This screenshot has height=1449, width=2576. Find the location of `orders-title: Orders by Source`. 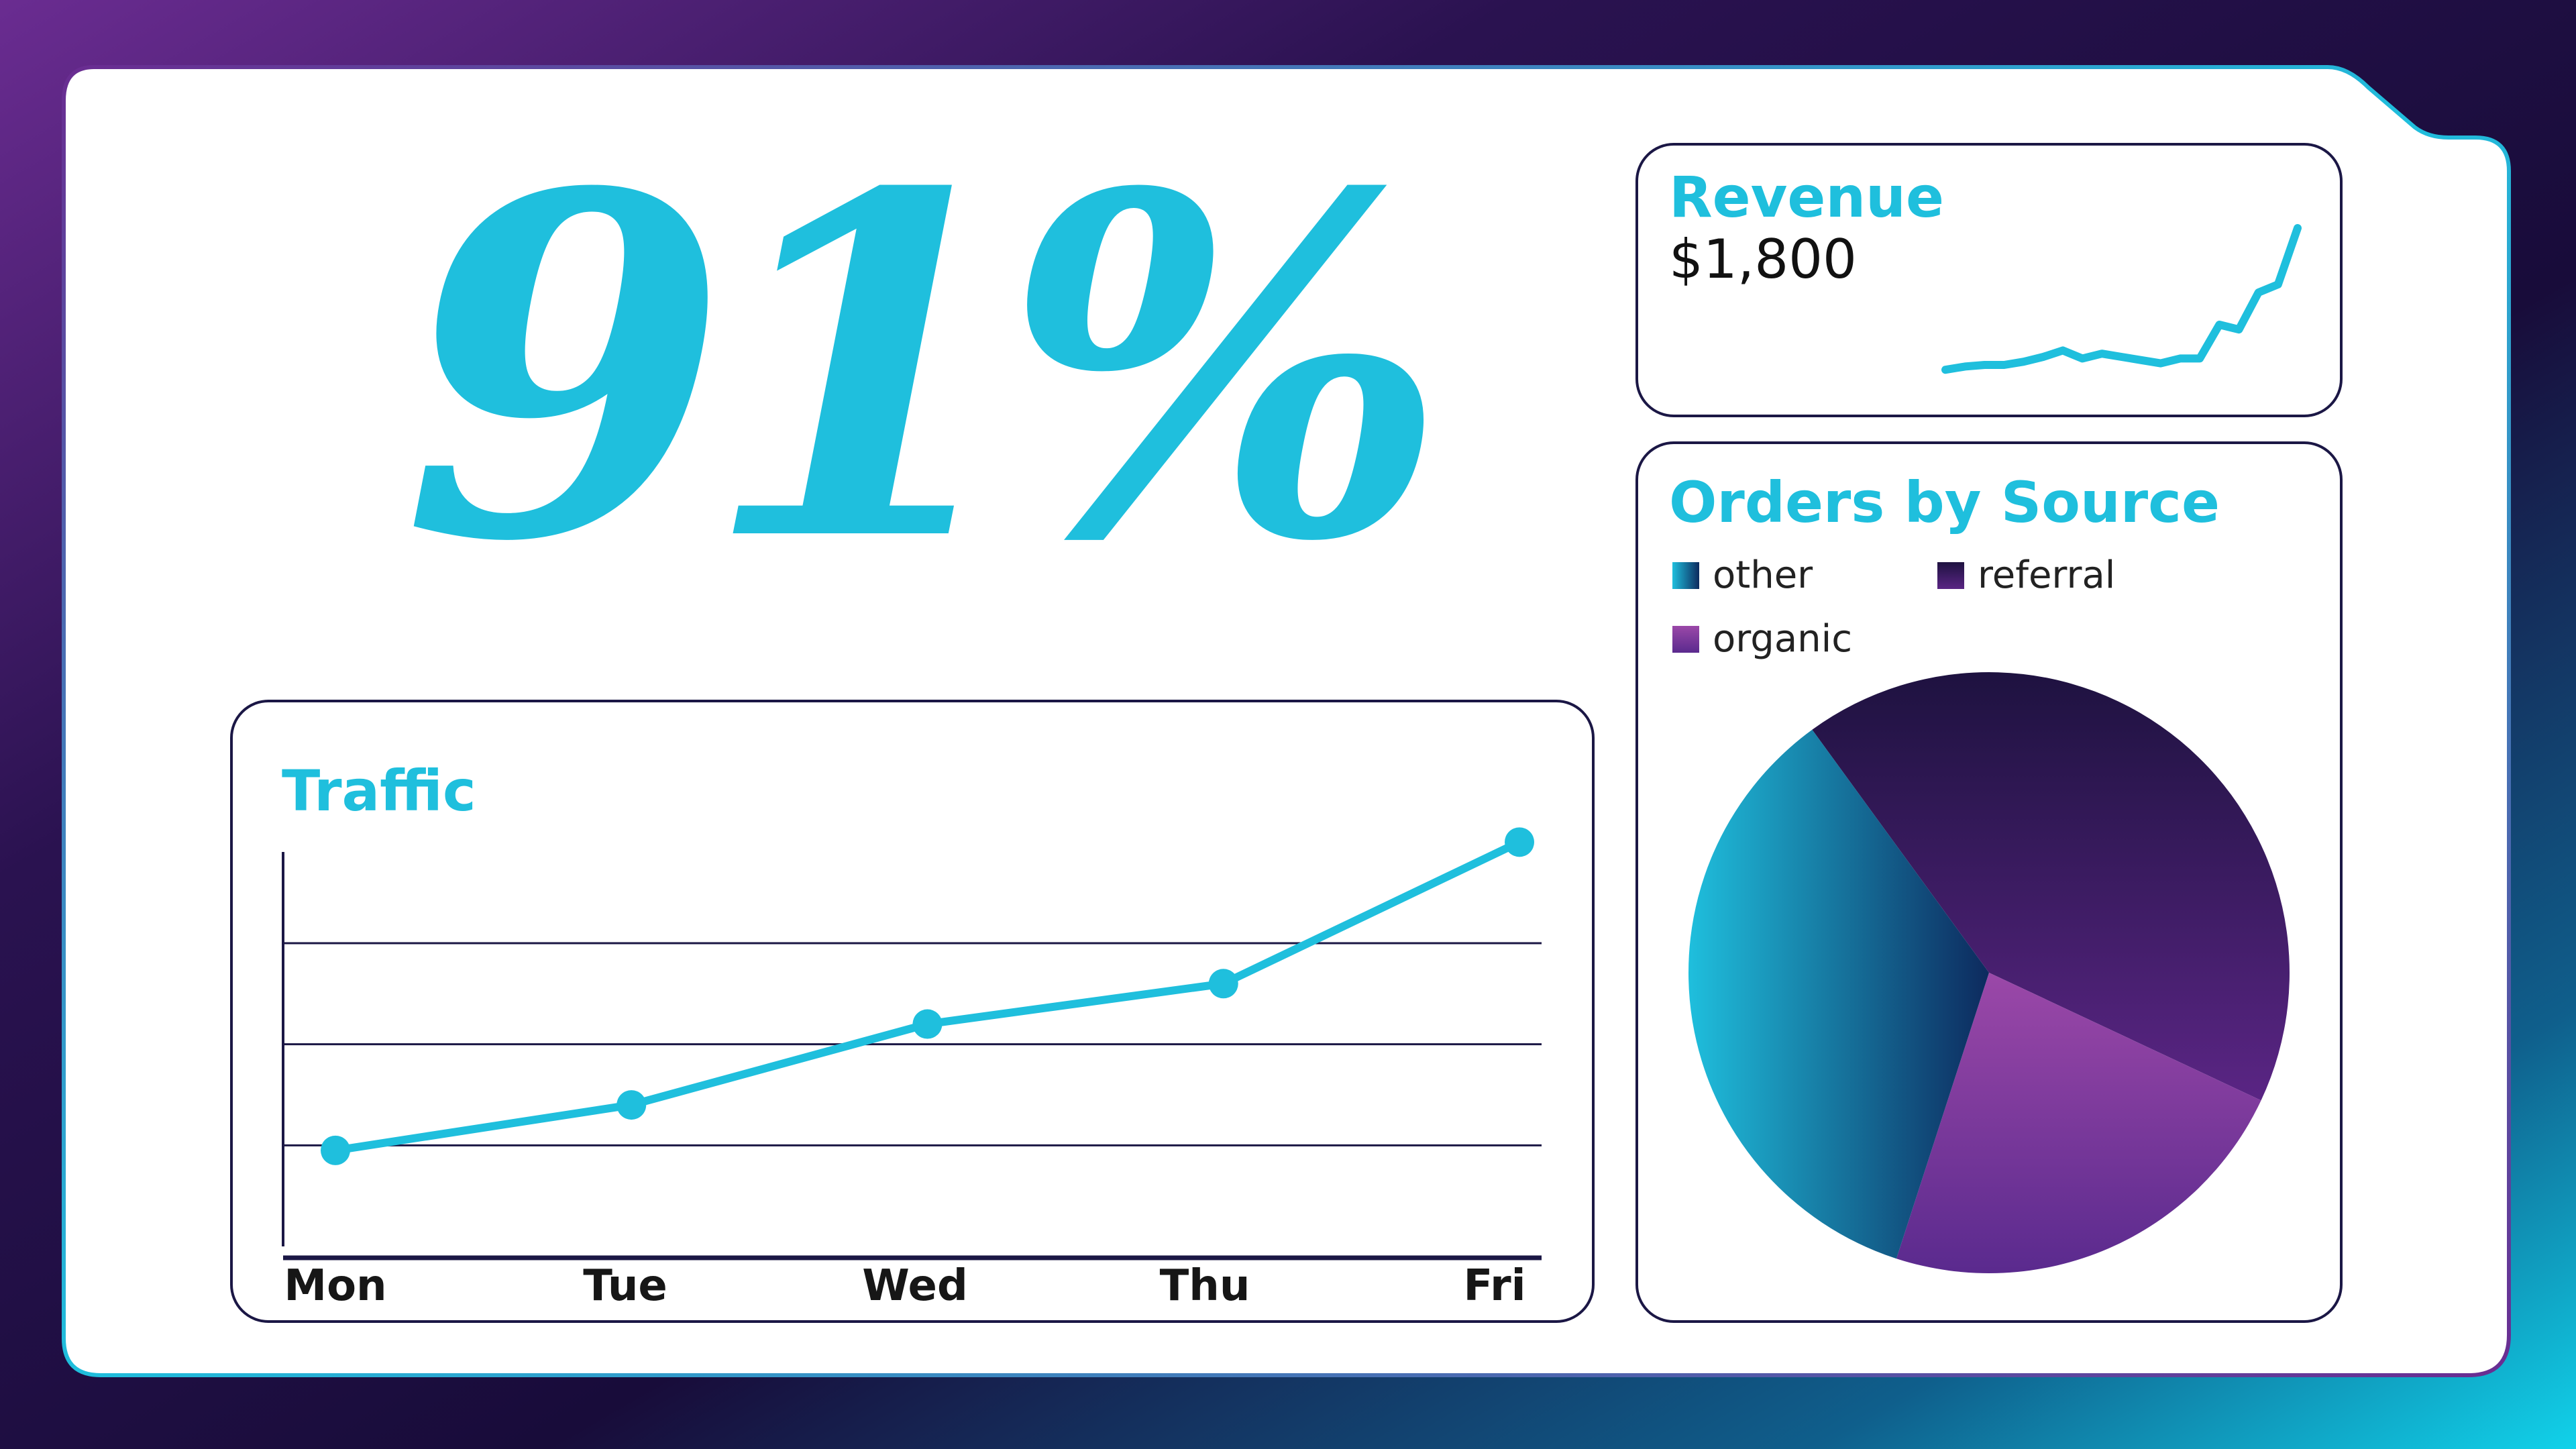

orders-title: Orders by Source is located at coordinates (1944, 502).